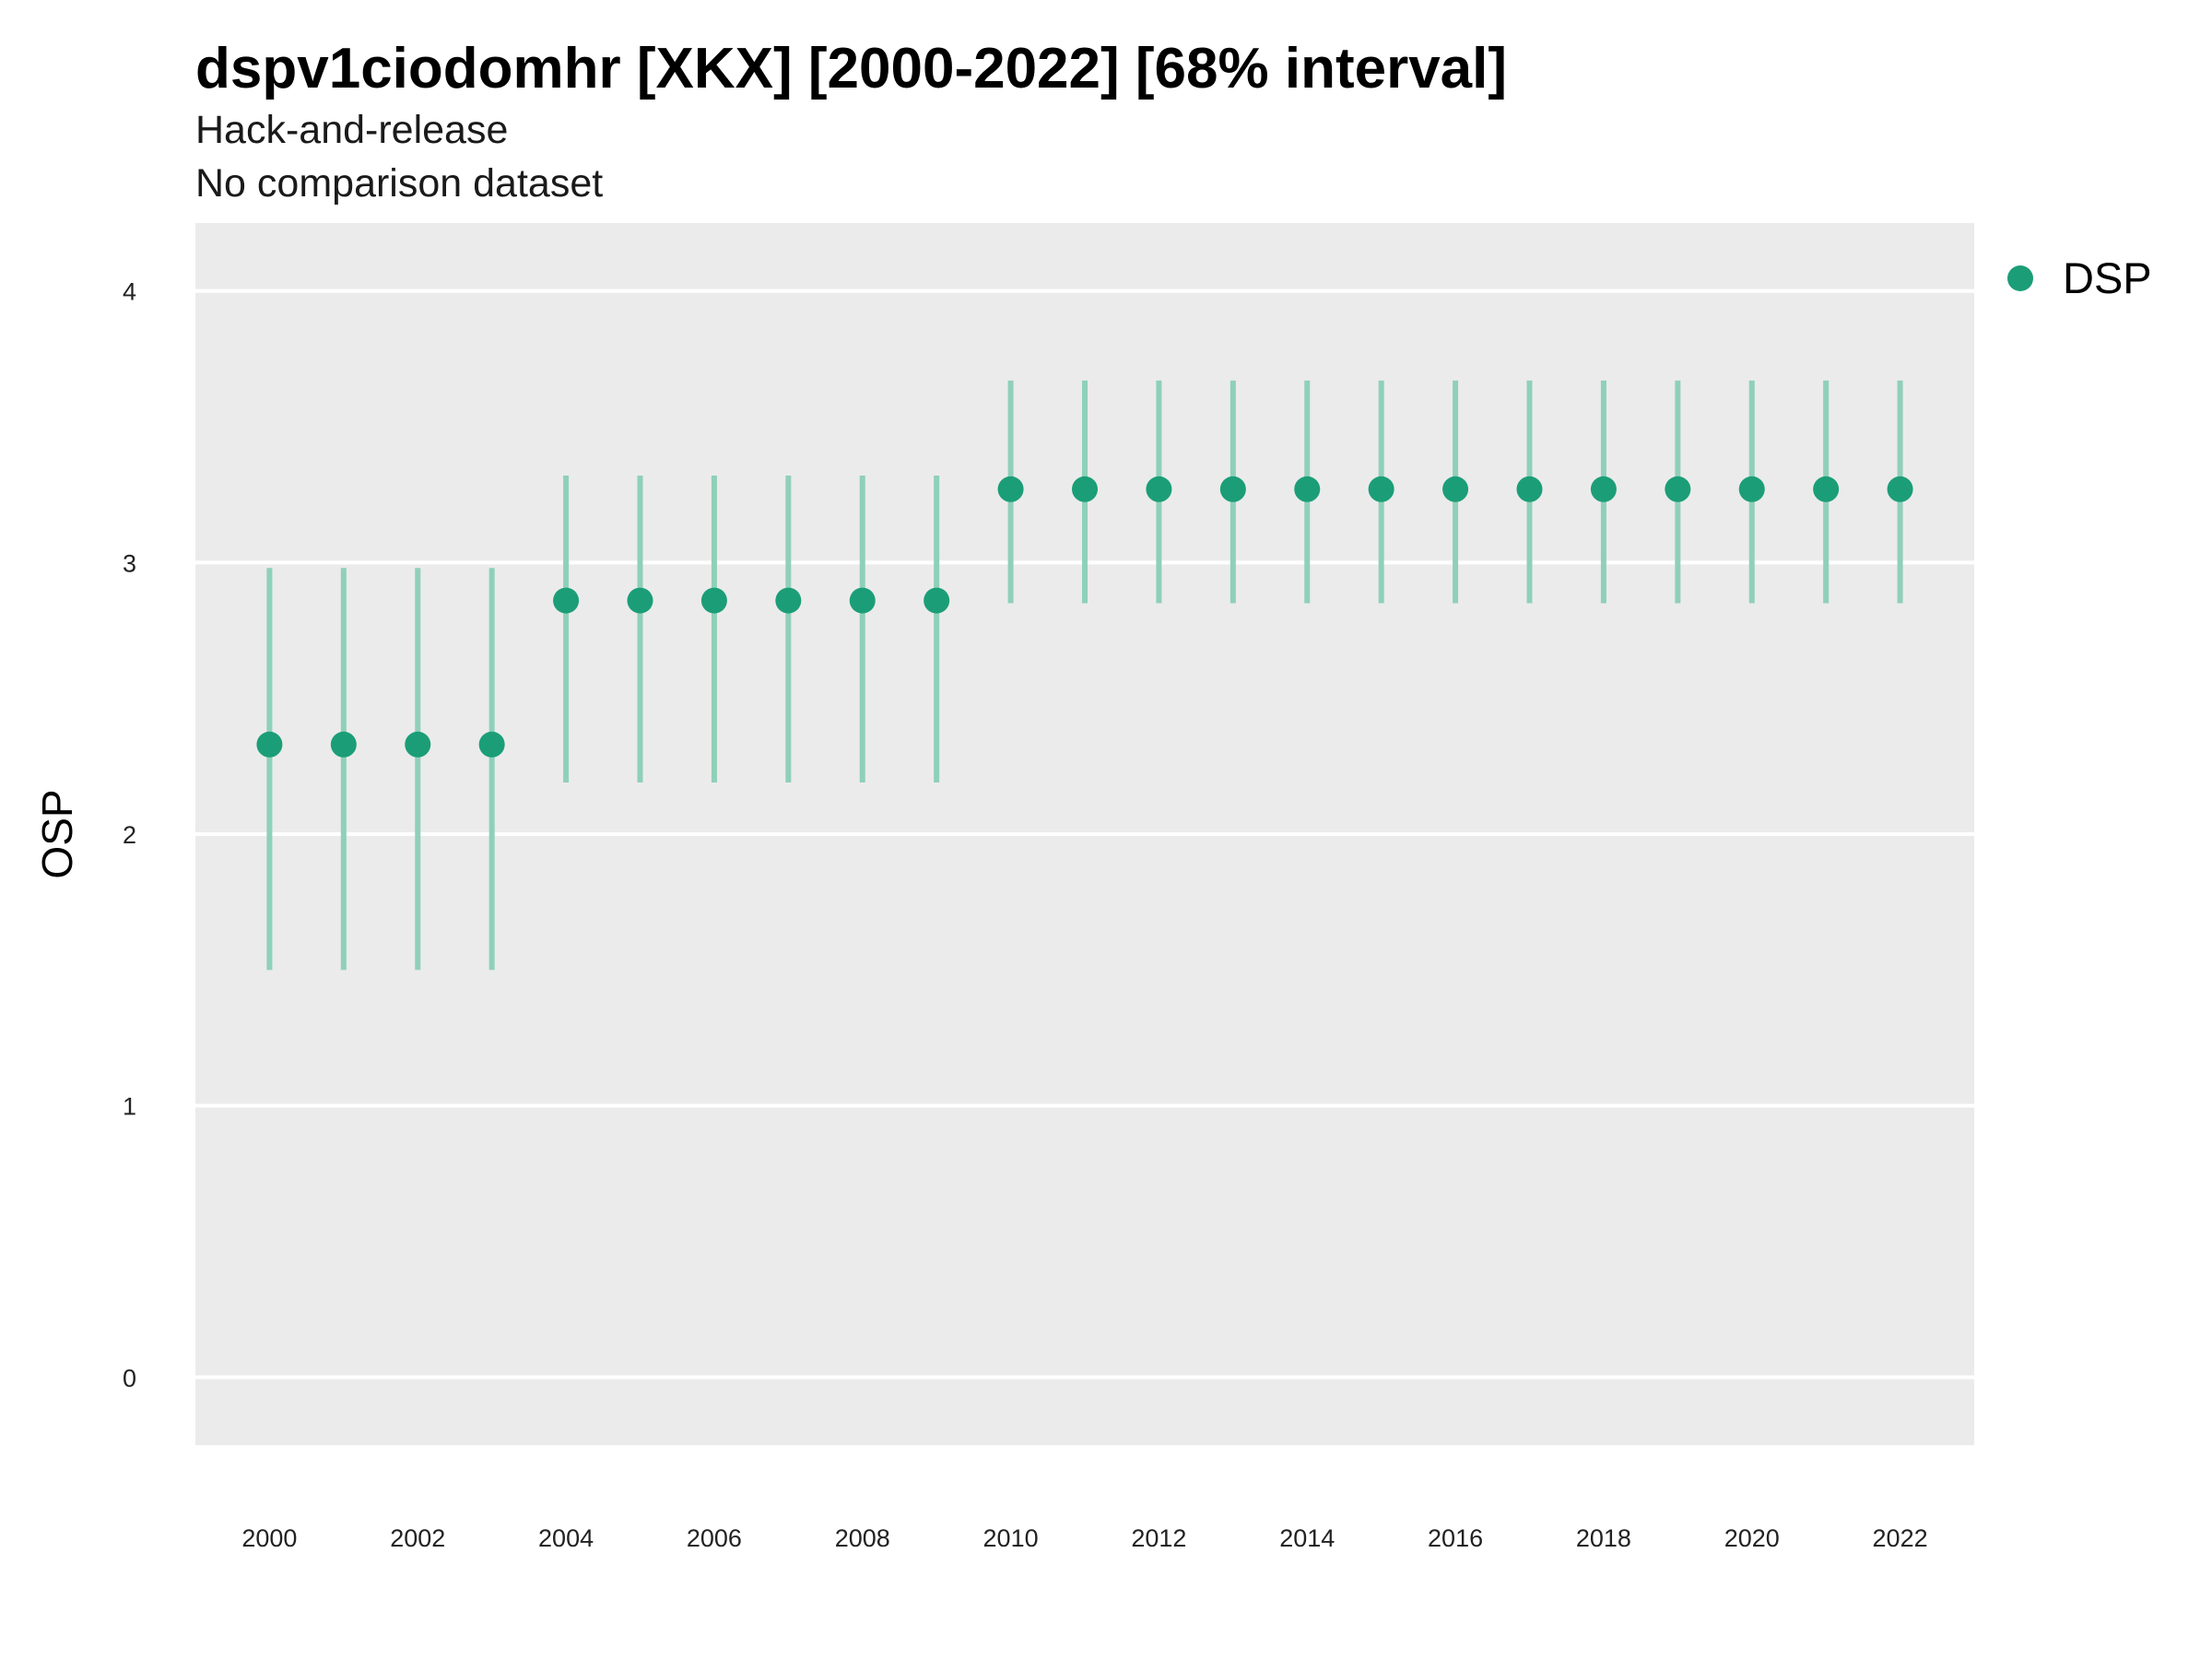 The image size is (2212, 1659). What do you see at coordinates (1084, 617) in the screenshot?
I see `data-points` at bounding box center [1084, 617].